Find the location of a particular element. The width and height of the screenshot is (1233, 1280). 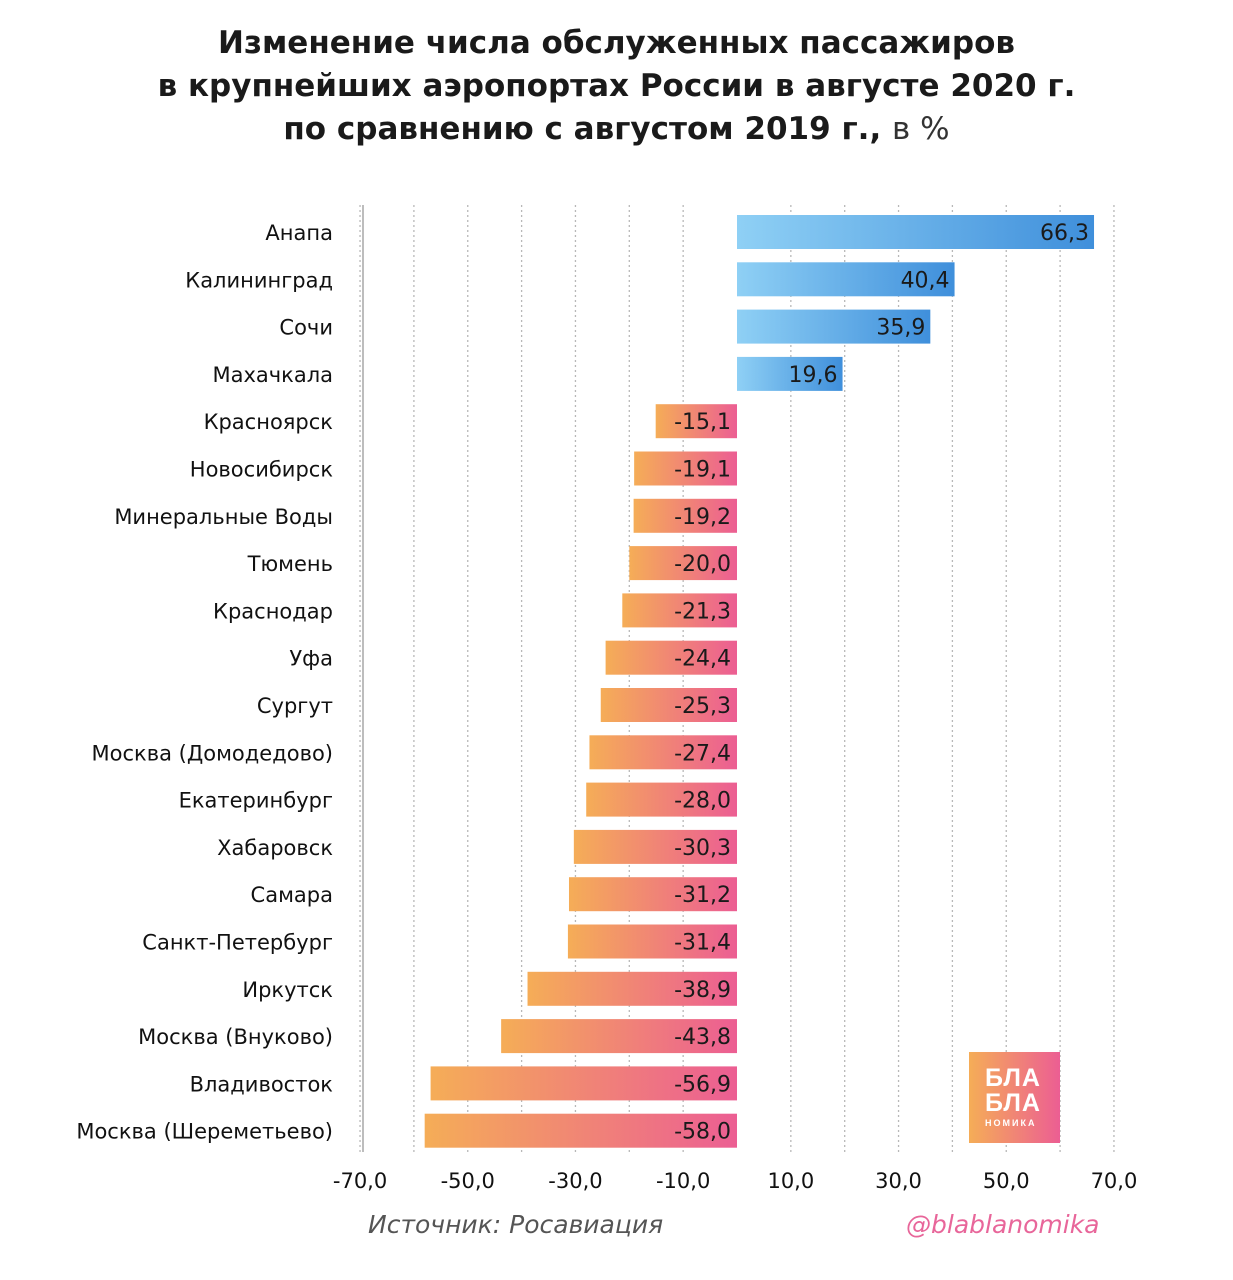

x-tick-label: -10,0 is located at coordinates (683, 1181).